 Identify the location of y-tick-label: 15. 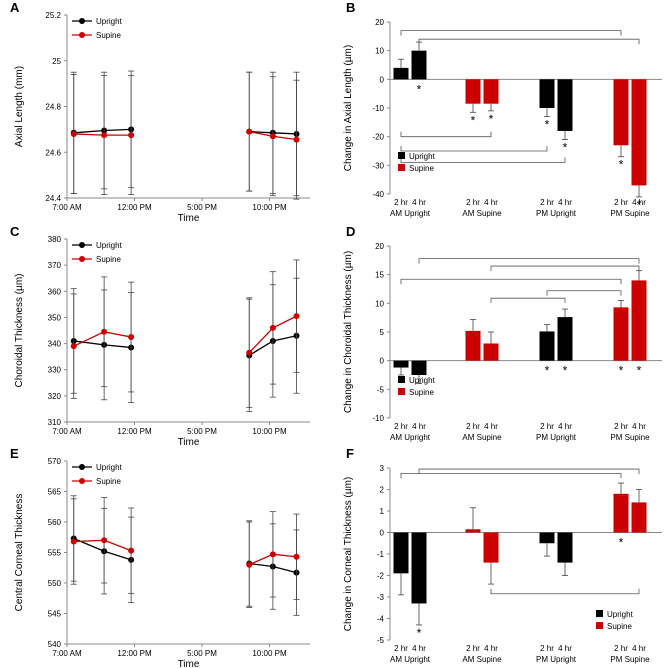
(379, 275).